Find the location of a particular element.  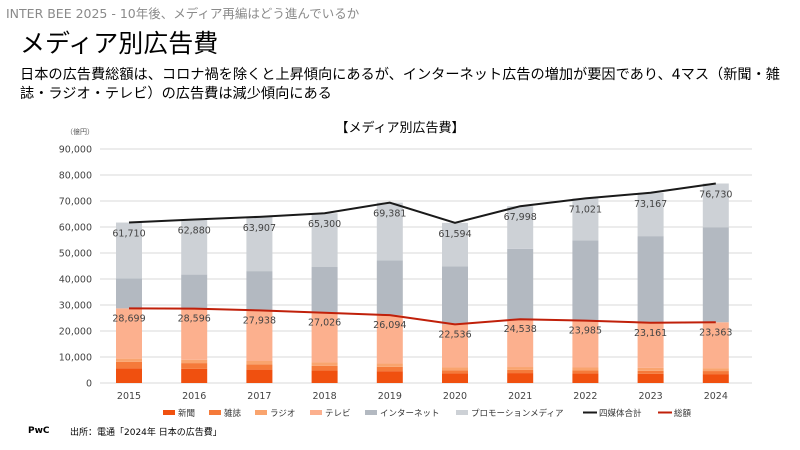

data-label: 27,026 is located at coordinates (324, 323).